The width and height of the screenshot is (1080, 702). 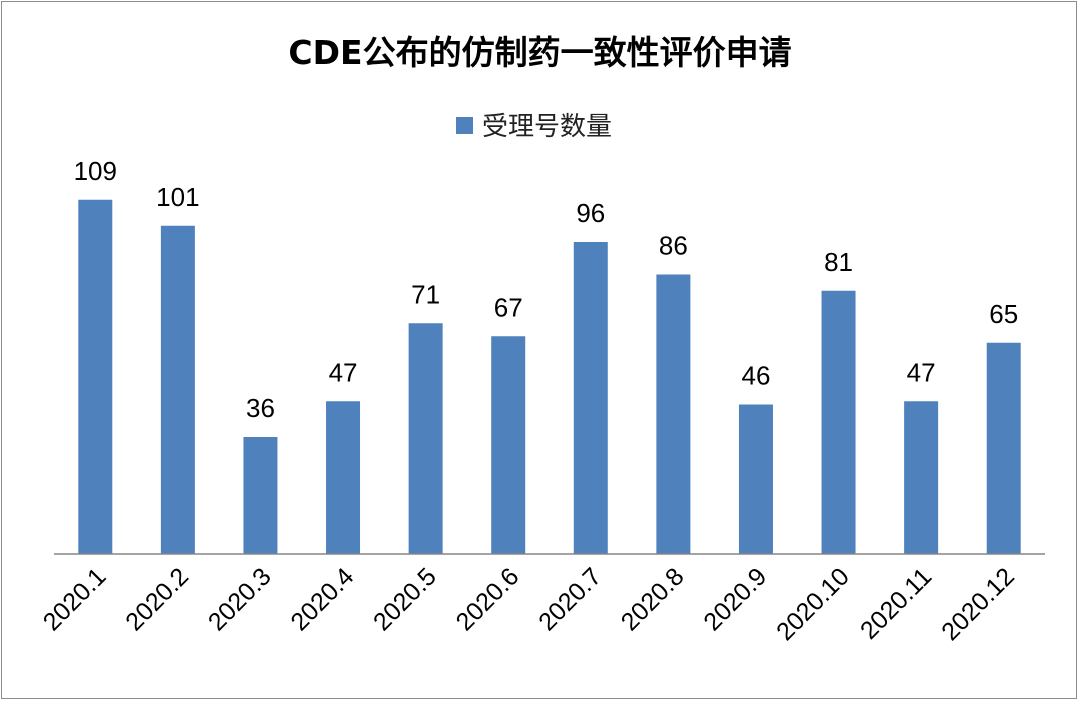 What do you see at coordinates (735, 599) in the screenshot?
I see `x-tick-label-2020.9: 2020.9` at bounding box center [735, 599].